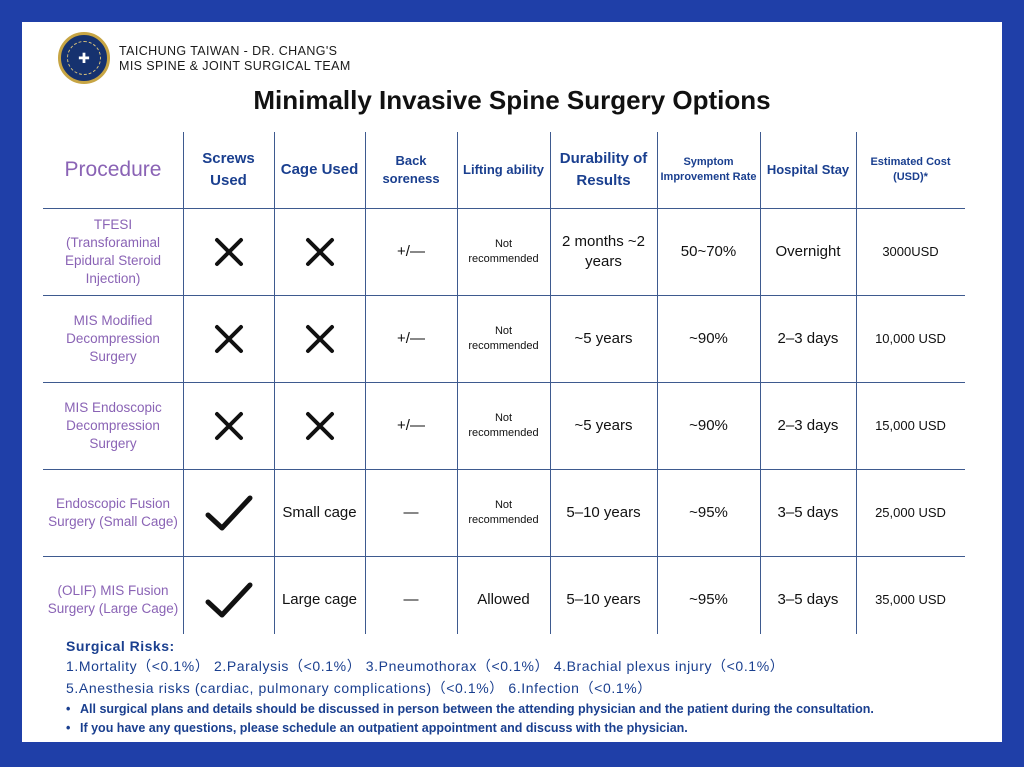 The image size is (1024, 767). I want to click on cost-cell: 10,000 USD, so click(910, 338).